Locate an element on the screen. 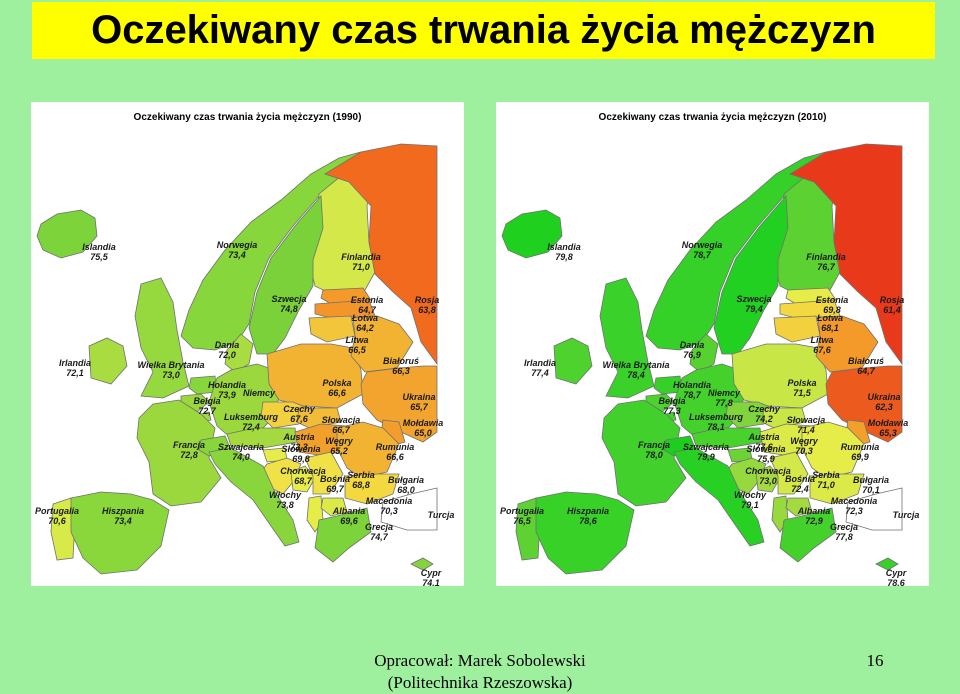 Image resolution: width=960 pixels, height=694 pixels. country-label-holandia: Holandia 78,7 is located at coordinates (692, 390).